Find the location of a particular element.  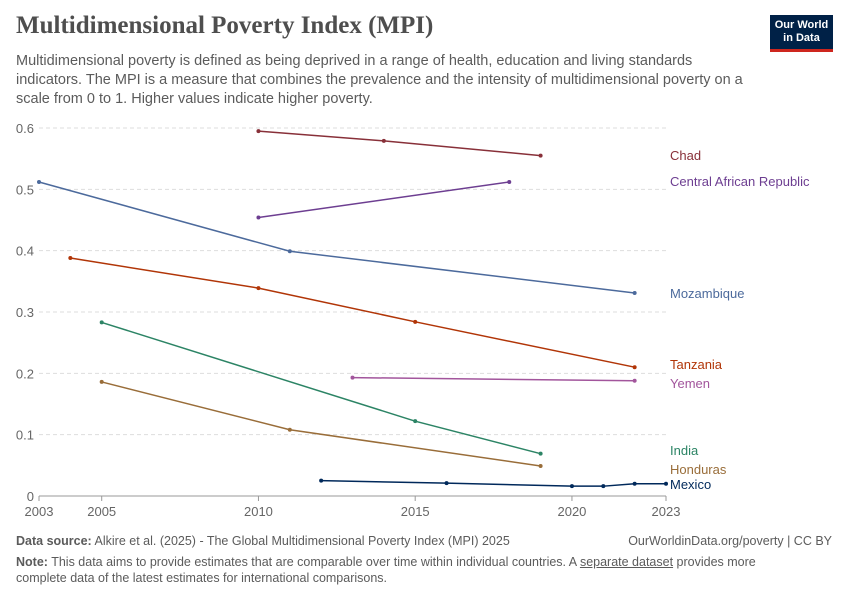

source-url: OurWorldinData.org/poverty | CC BY is located at coordinates (730, 541).